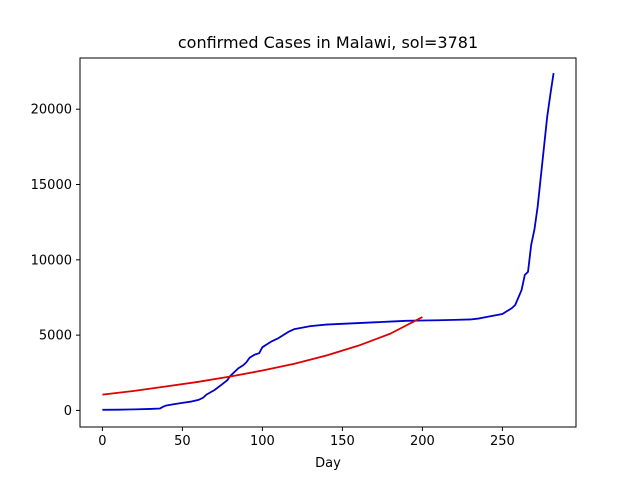  Describe the element at coordinates (306, 438) in the screenshot. I see `x-axis: 0 50 100 150 200 250` at that location.